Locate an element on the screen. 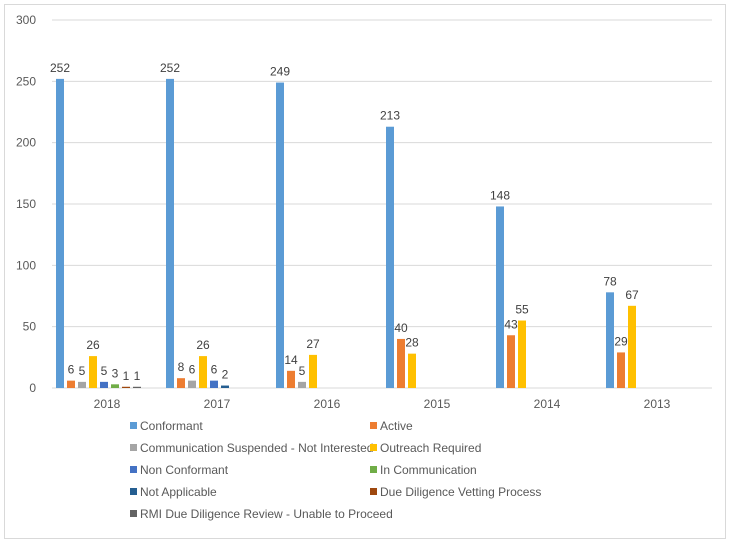 This screenshot has height=543, width=731. x-tick-label: 2016 is located at coordinates (327, 404).